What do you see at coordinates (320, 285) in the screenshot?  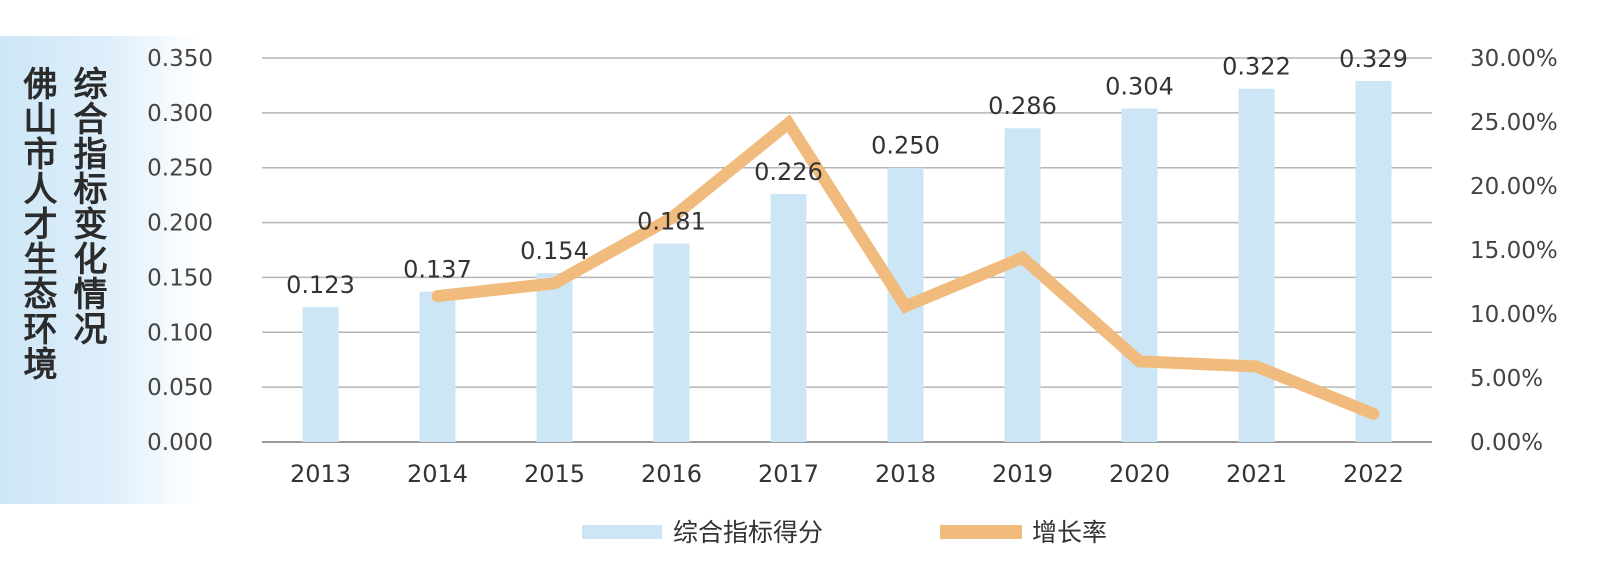 I see `bar-value-label: 0.123` at bounding box center [320, 285].